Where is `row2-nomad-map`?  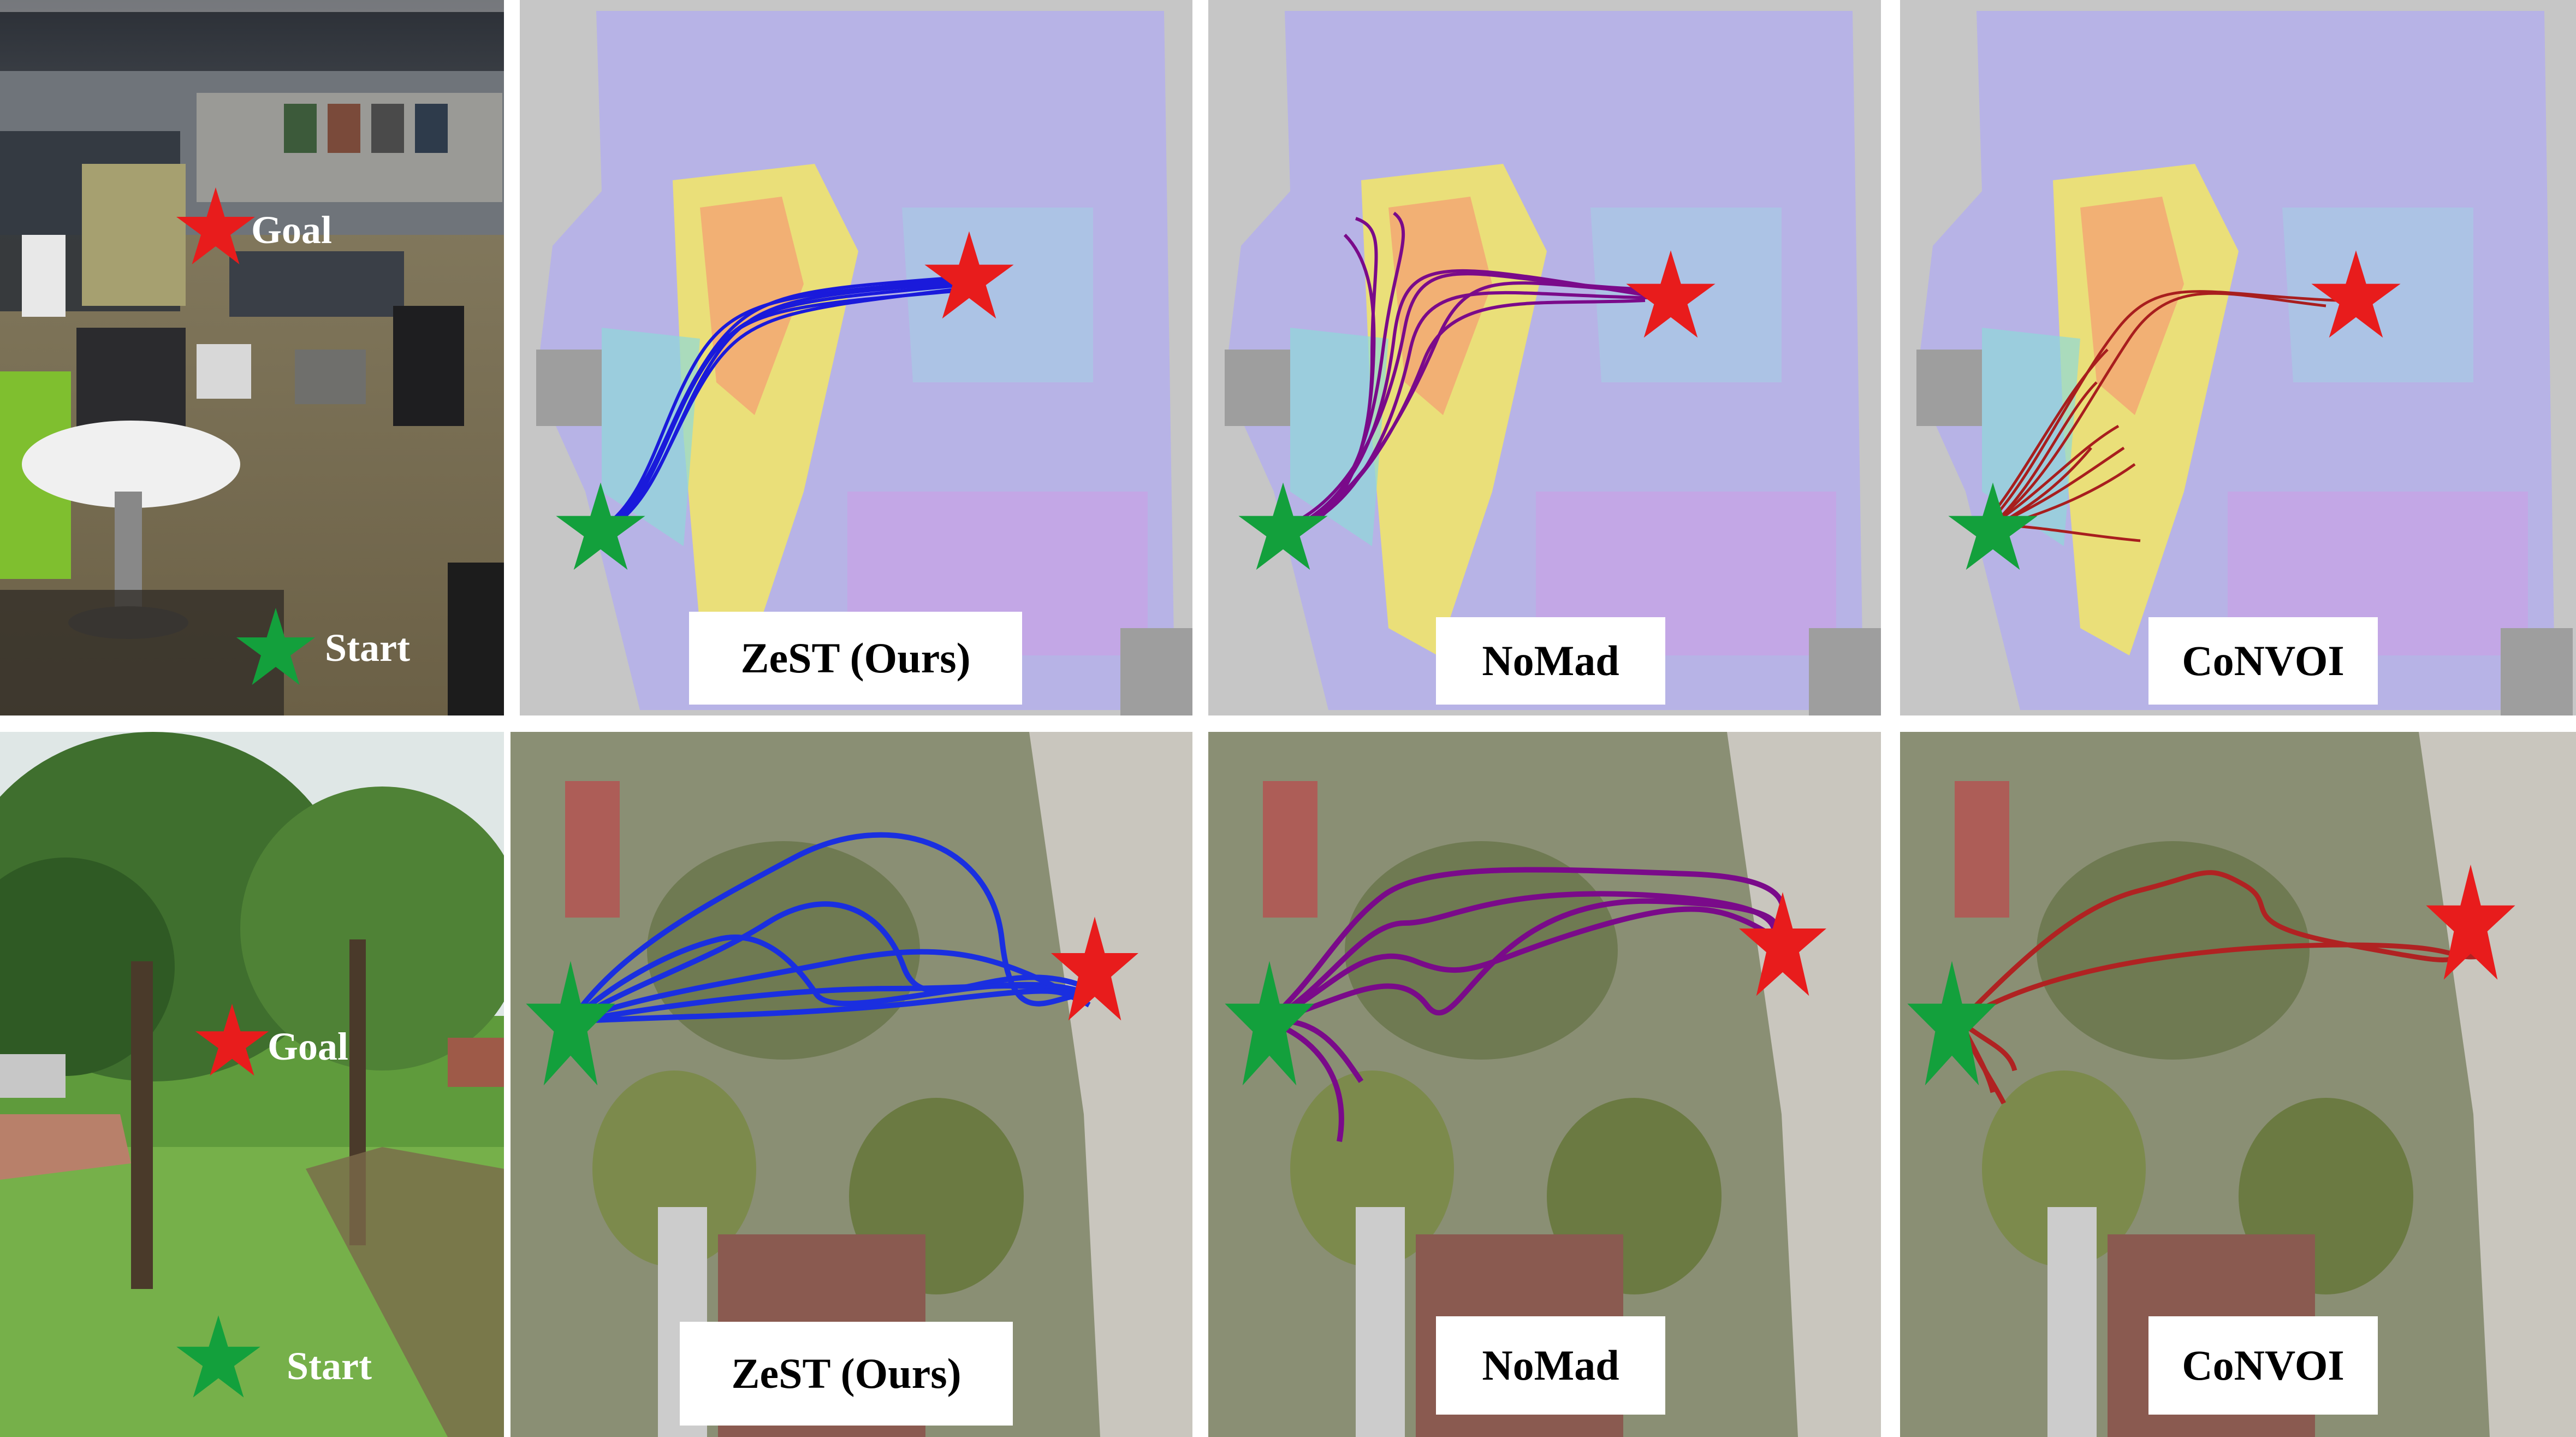
row2-nomad-map is located at coordinates (1544, 1084).